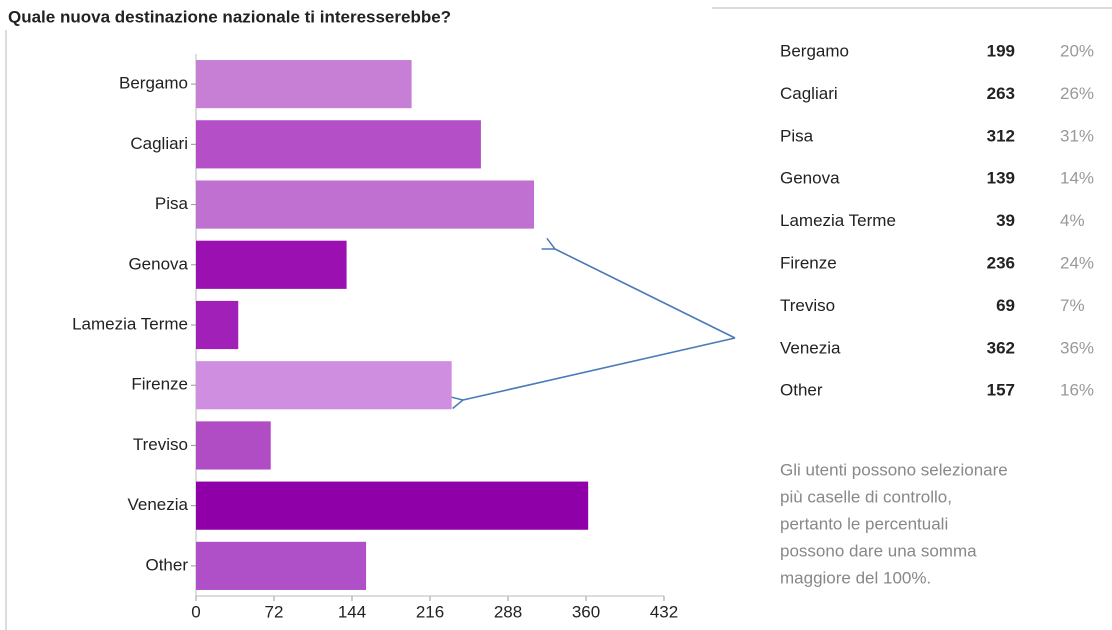  Describe the element at coordinates (159, 384) in the screenshot. I see `y-tick-label: Firenze` at that location.